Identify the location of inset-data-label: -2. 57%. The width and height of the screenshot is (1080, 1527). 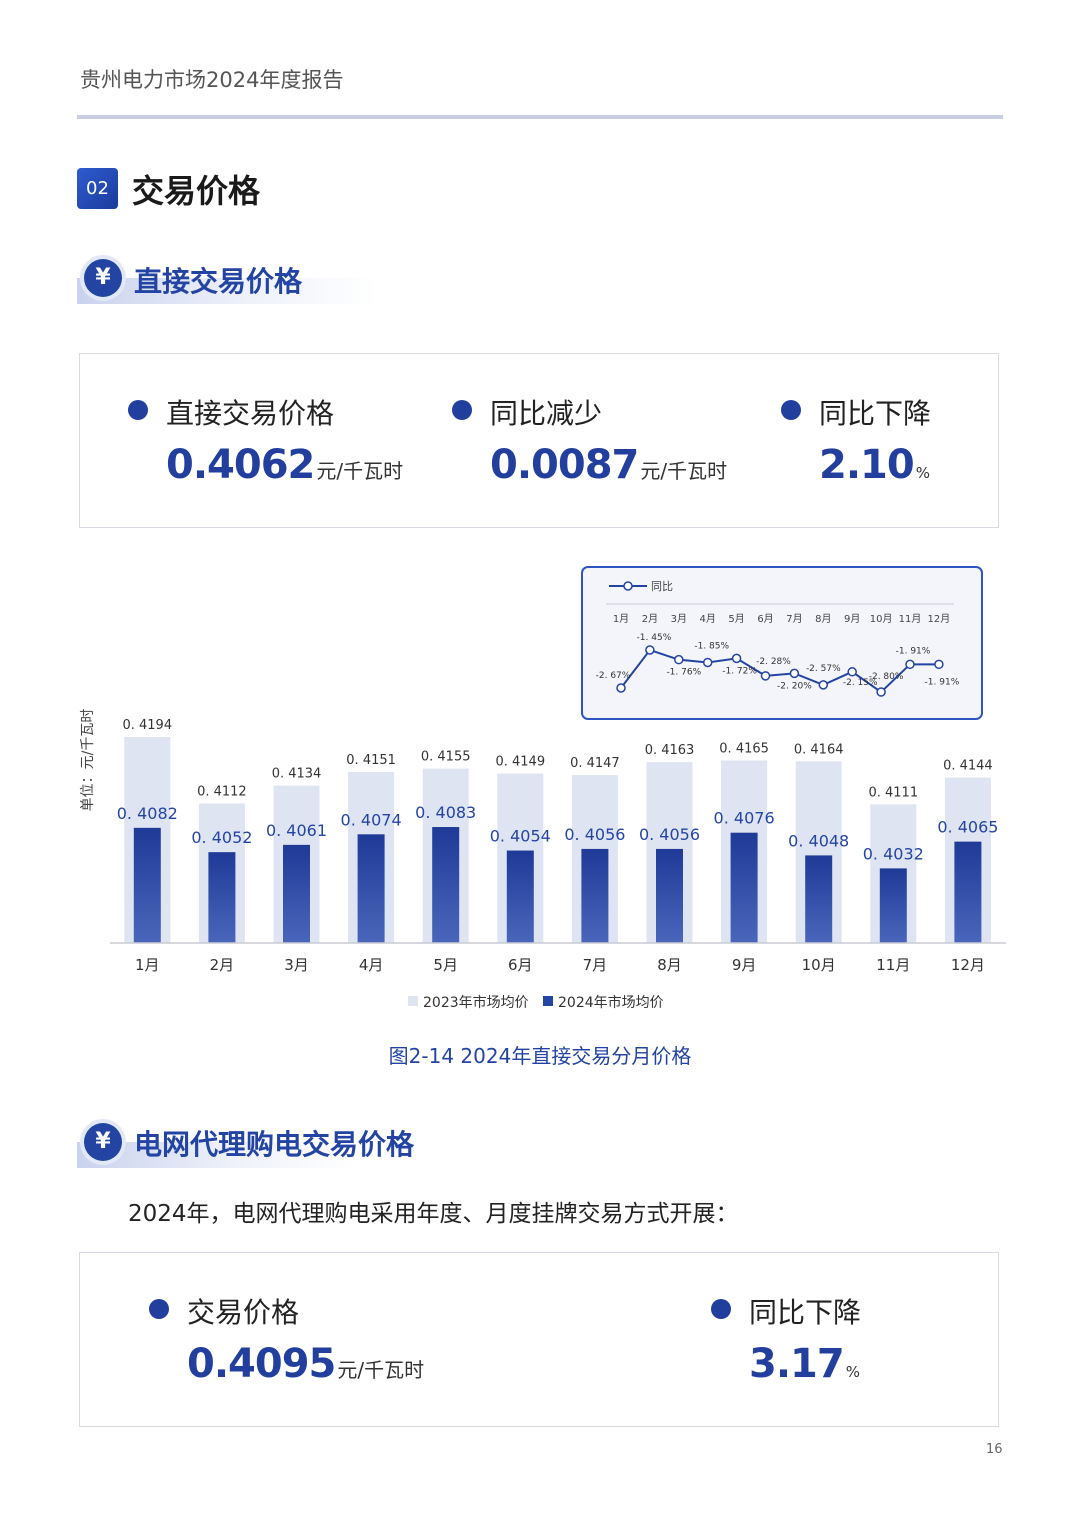
(823, 669).